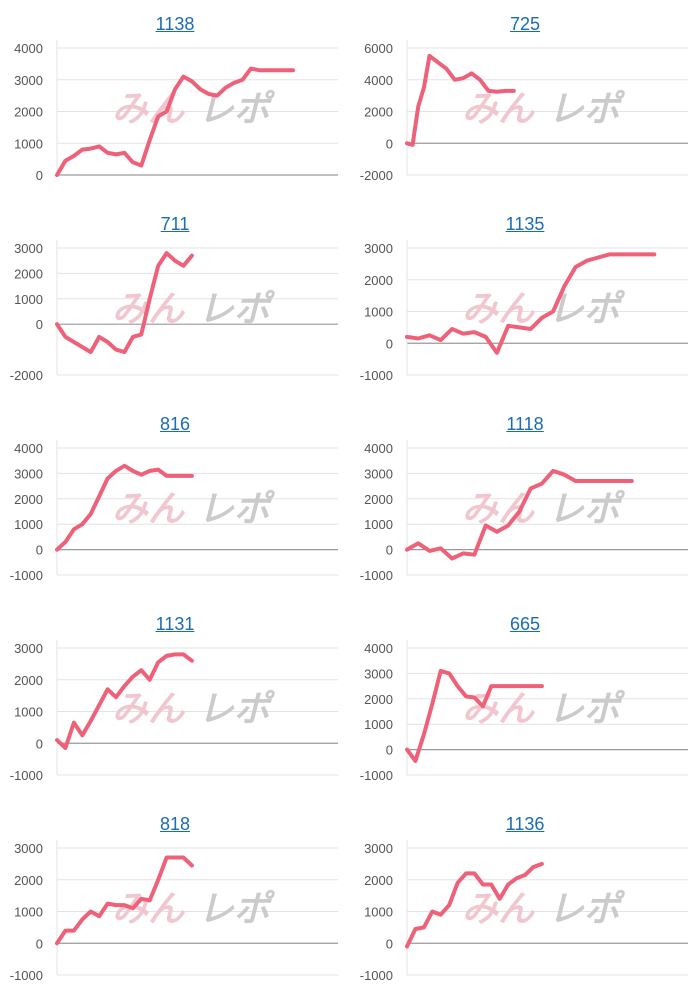 The width and height of the screenshot is (700, 1000). Describe the element at coordinates (524, 311) in the screenshot. I see `chart-svg: 3000 2000 1000 0 -1000 みん レポ` at that location.